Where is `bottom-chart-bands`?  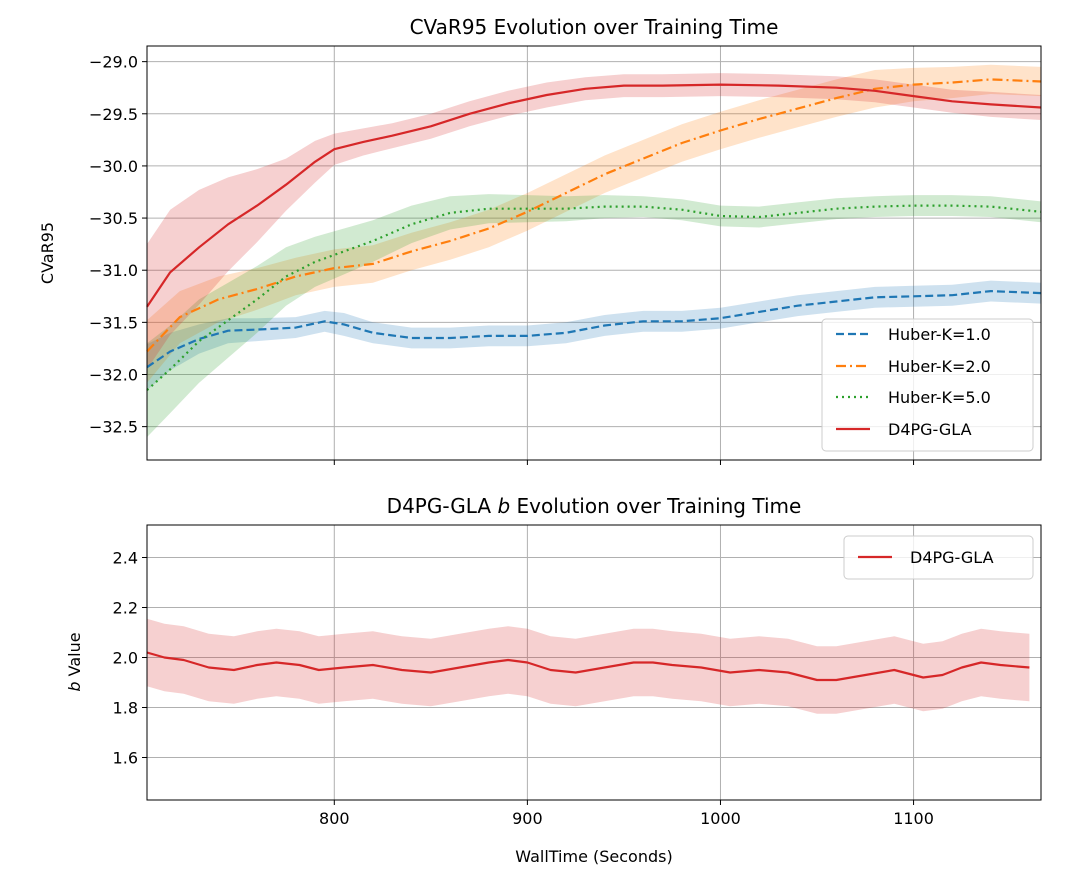 bottom-chart-bands is located at coordinates (588, 666).